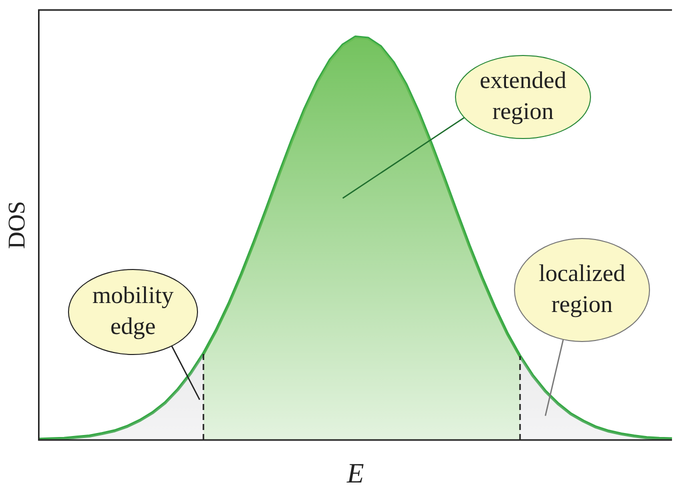  Describe the element at coordinates (523, 97) in the screenshot. I see `annotation: extended region` at that location.